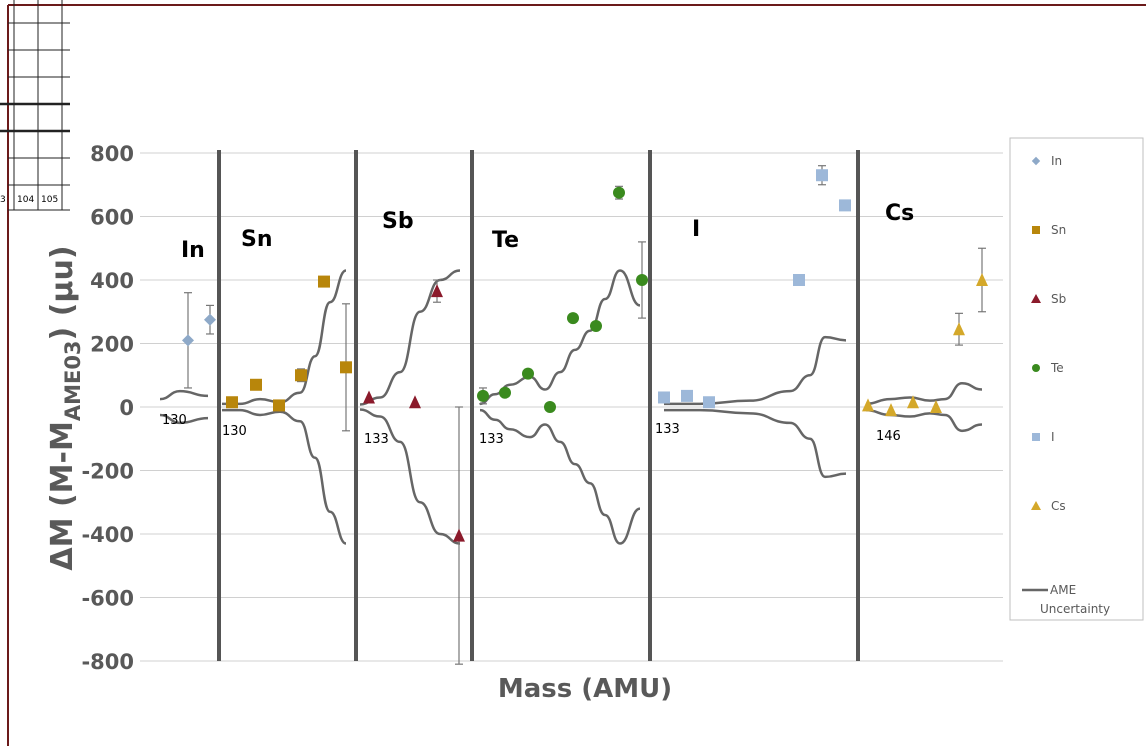 The image size is (1146, 746). I want to click on y-axis-label: ΔM (M-MAME03) (μu), so click(65, 407).